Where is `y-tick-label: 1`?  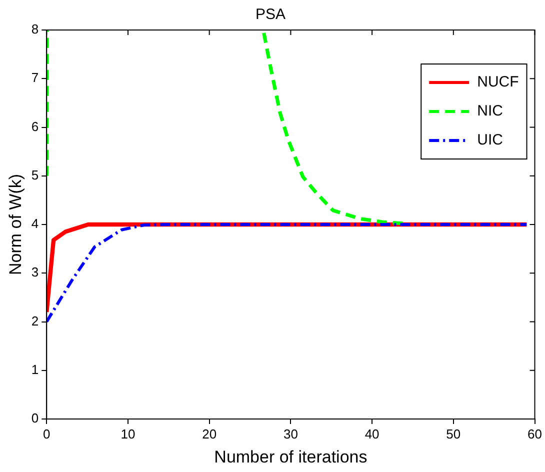 y-tick-label: 1 is located at coordinates (35, 369).